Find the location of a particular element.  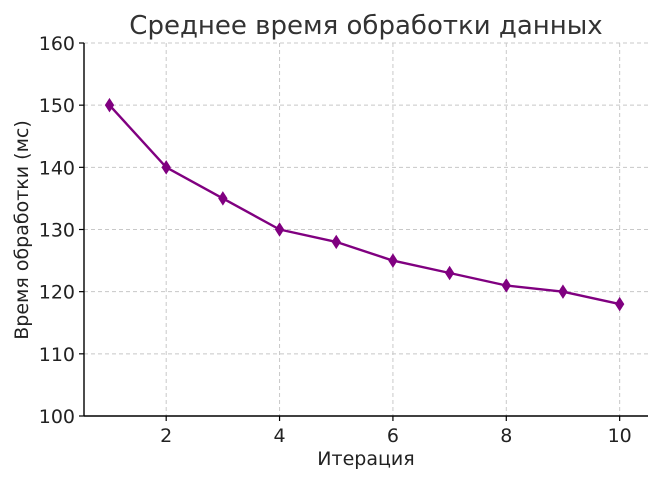

y-tick-label-4: 140 is located at coordinates (57, 168).